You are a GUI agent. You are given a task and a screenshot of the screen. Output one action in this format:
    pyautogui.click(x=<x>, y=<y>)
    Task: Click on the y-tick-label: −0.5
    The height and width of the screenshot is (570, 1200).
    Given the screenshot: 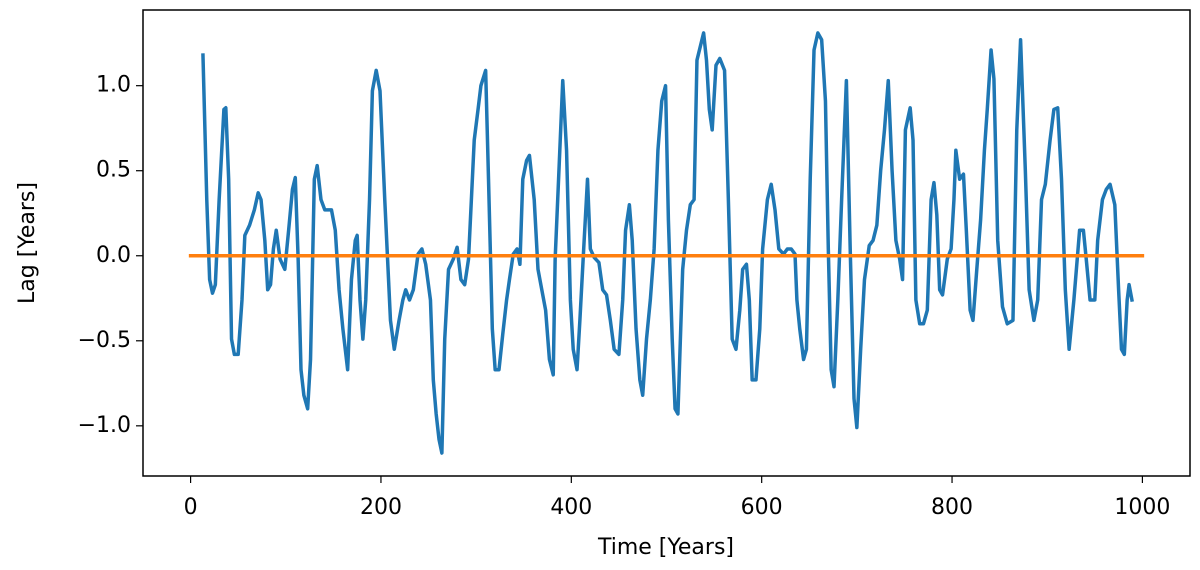 What is the action you would take?
    pyautogui.click(x=104, y=340)
    